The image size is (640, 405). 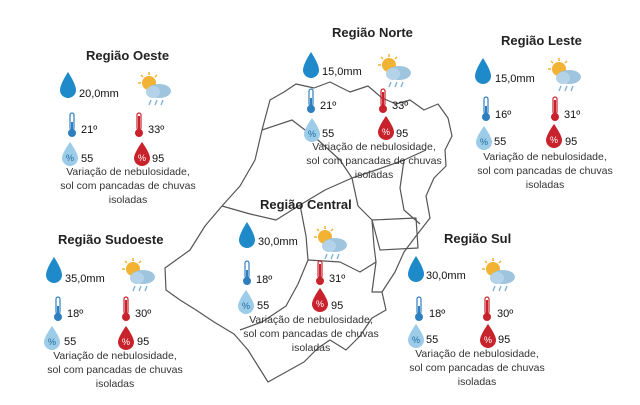 What do you see at coordinates (274, 267) in the screenshot?
I see `border-central` at bounding box center [274, 267].